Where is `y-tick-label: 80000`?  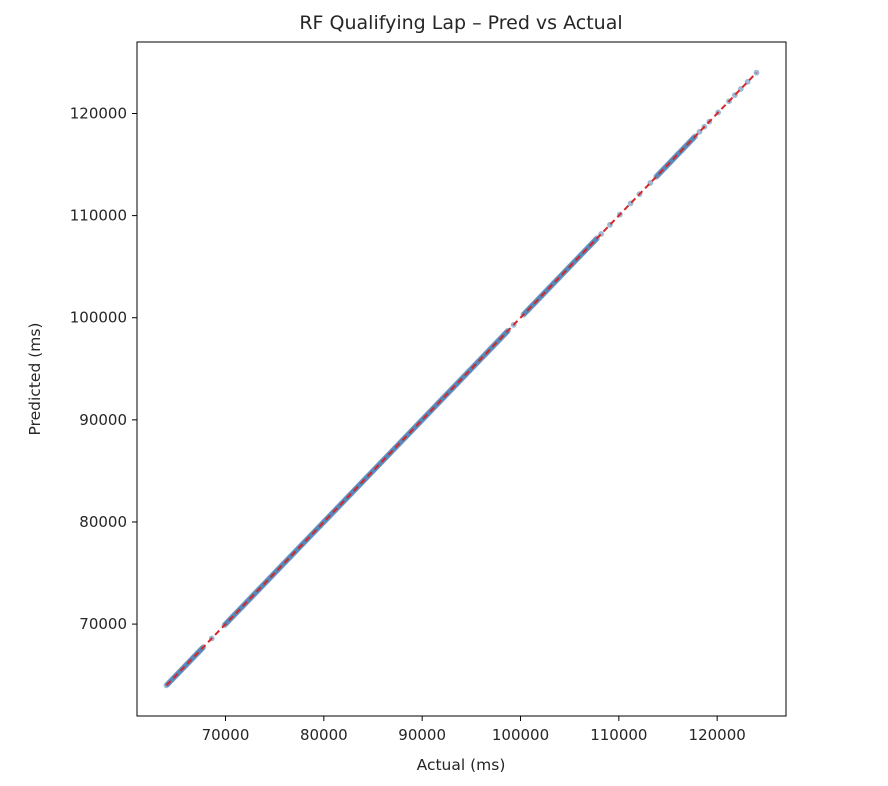 y-tick-label: 80000 is located at coordinates (103, 522).